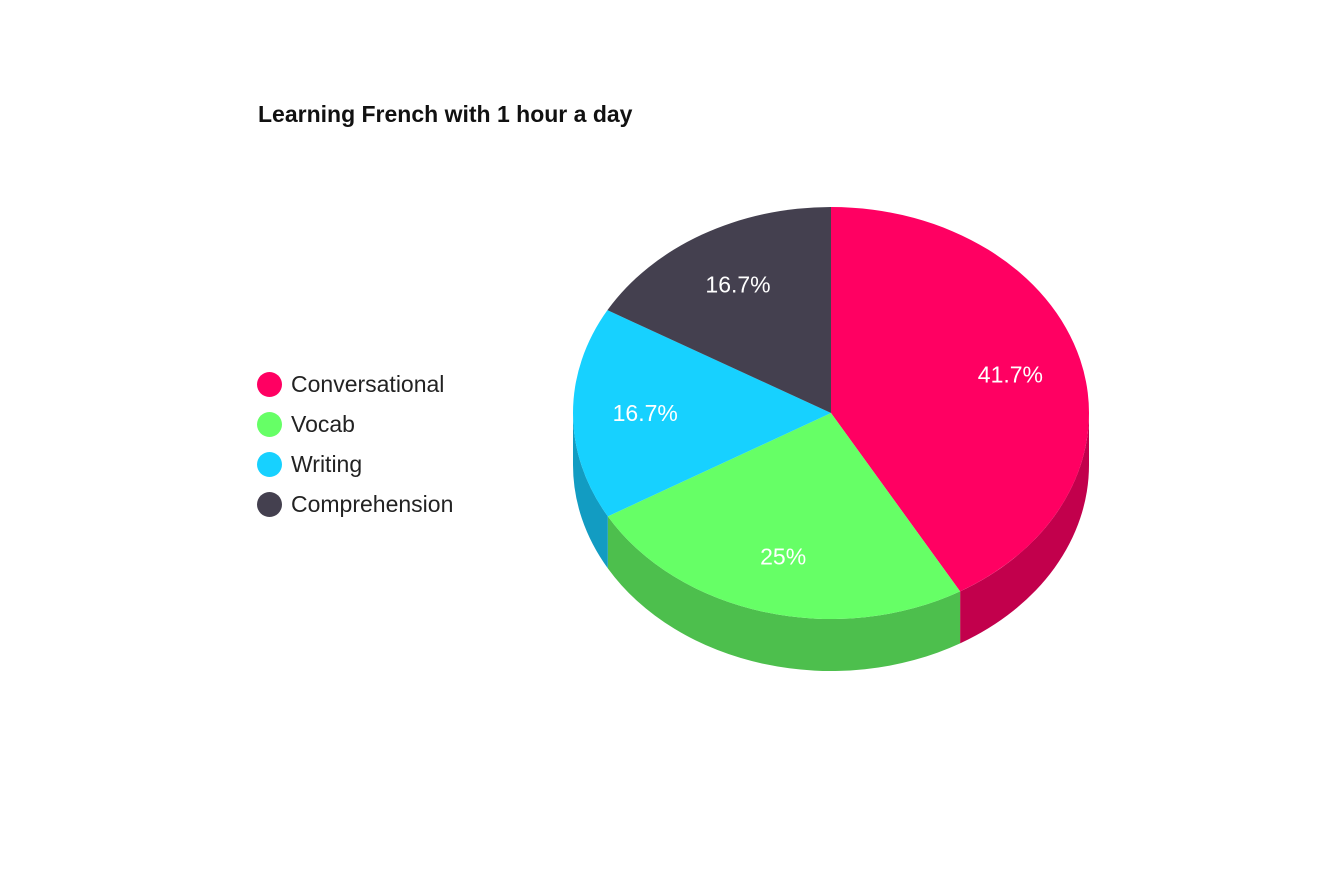 This screenshot has height=875, width=1344. I want to click on pie-side-writing, so click(590, 491).